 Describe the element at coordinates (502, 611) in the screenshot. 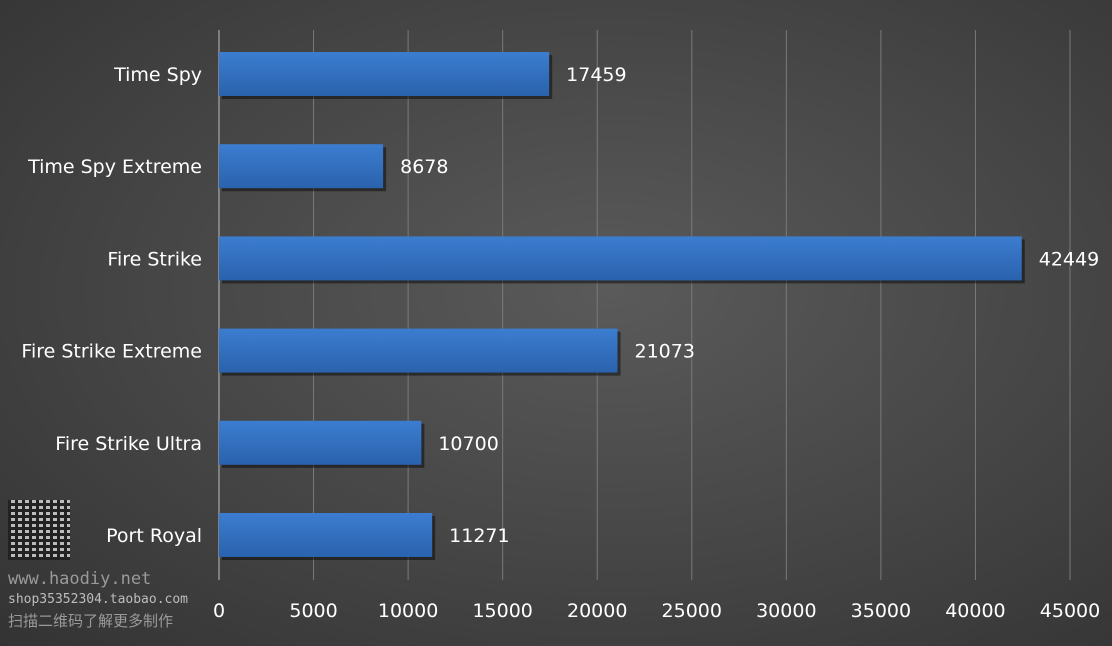

I see `x-tick-label: 15000` at that location.